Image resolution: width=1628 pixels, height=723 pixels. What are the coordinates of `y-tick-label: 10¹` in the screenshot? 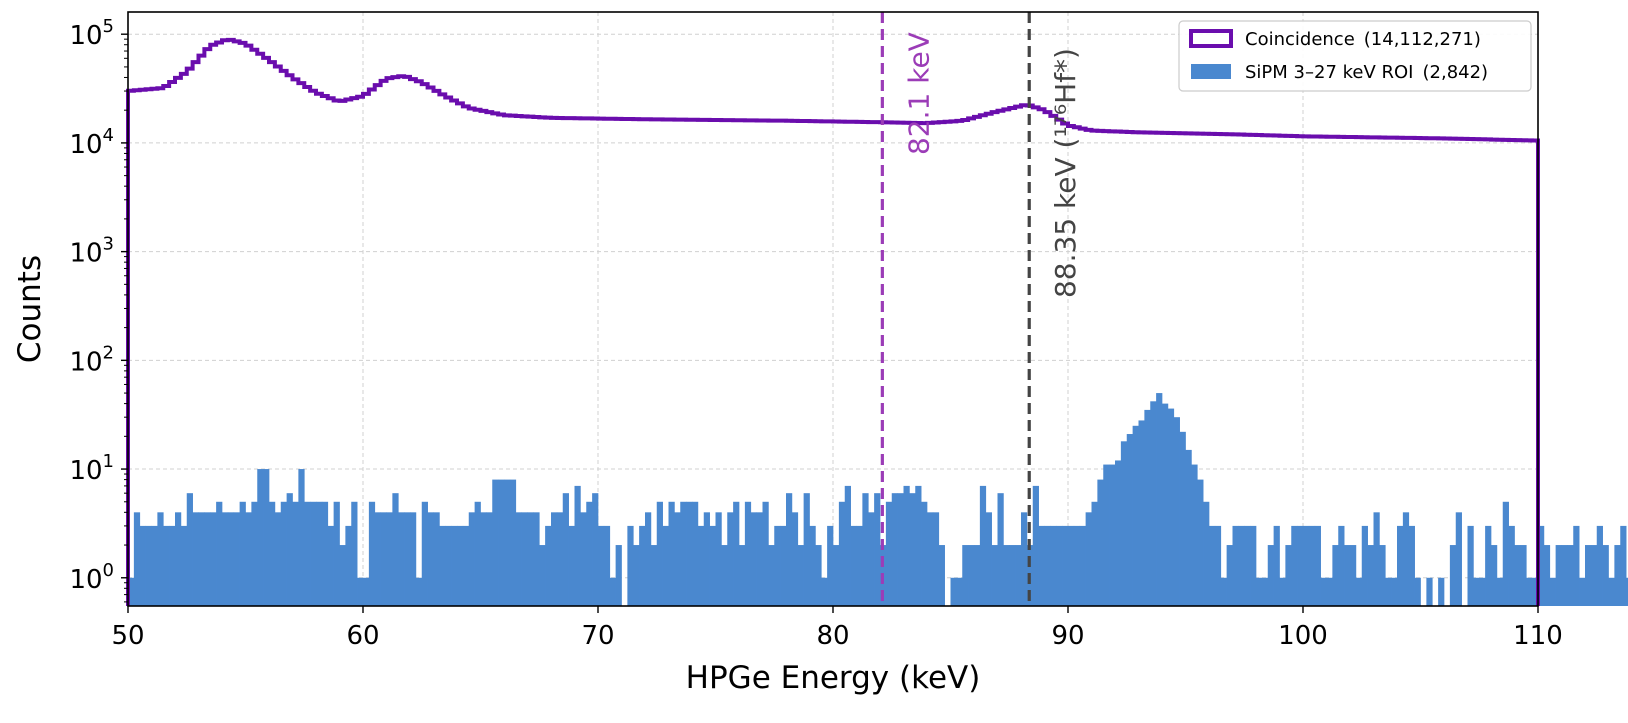 It's located at (91, 468).